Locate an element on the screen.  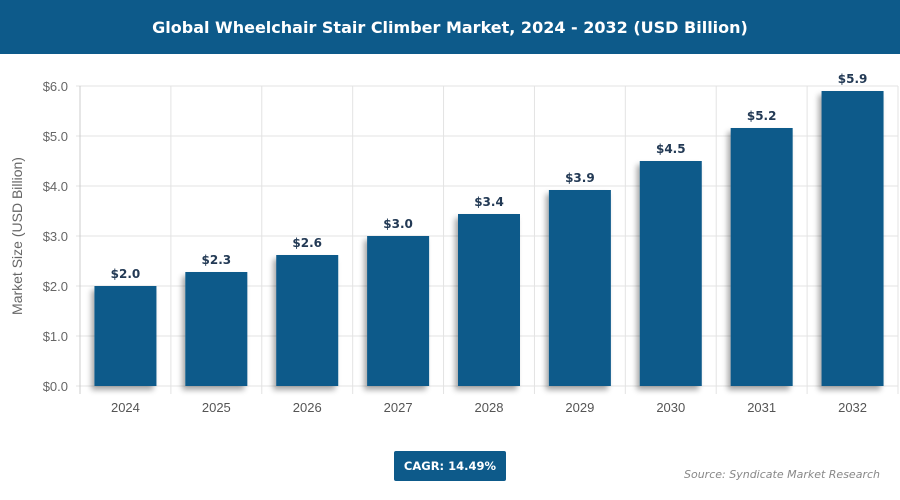
bar-2029 is located at coordinates (579, 288).